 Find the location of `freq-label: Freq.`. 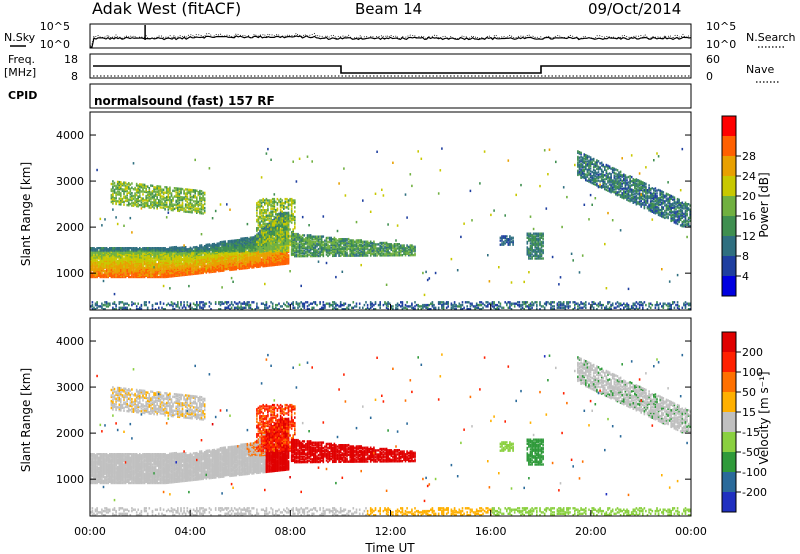

freq-label: Freq. is located at coordinates (21, 59).